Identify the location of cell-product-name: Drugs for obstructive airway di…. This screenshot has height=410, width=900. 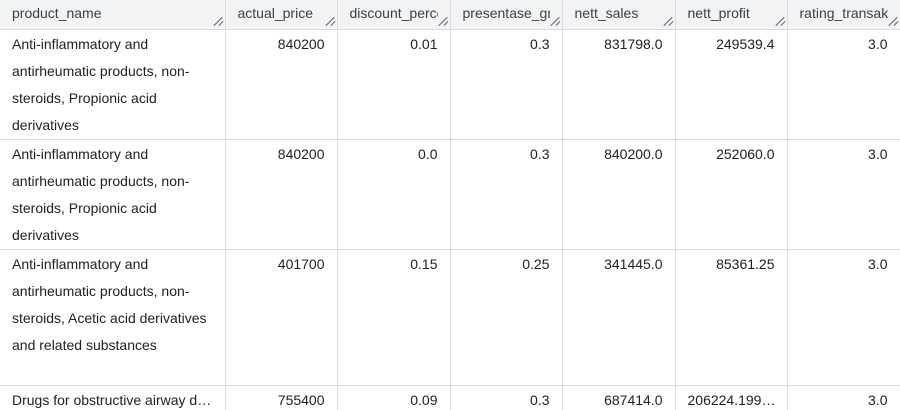
(113, 397).